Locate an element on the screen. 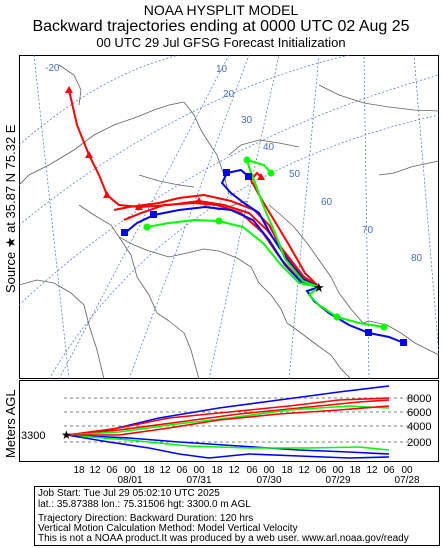  job-info-box is located at coordinates (237, 516).